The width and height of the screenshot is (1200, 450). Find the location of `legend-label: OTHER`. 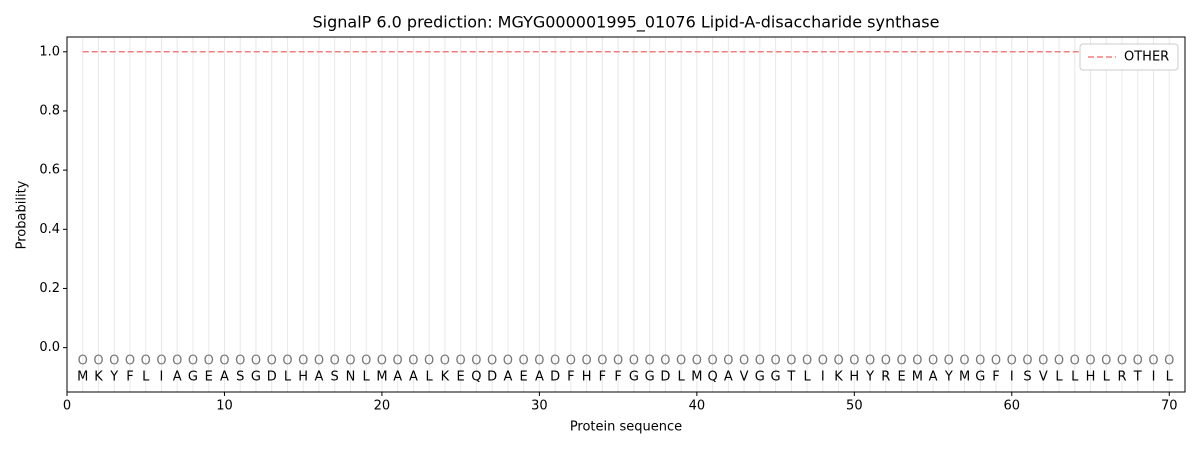

legend-label: OTHER is located at coordinates (1146, 57).